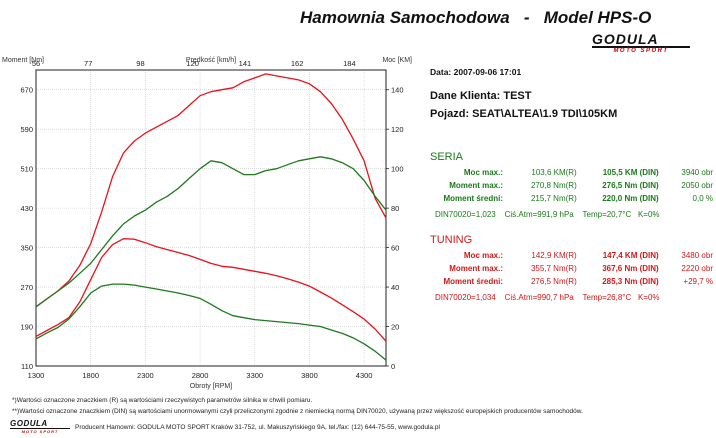  I want to click on stat-real-value: 142,9 KM(R), so click(554, 255).